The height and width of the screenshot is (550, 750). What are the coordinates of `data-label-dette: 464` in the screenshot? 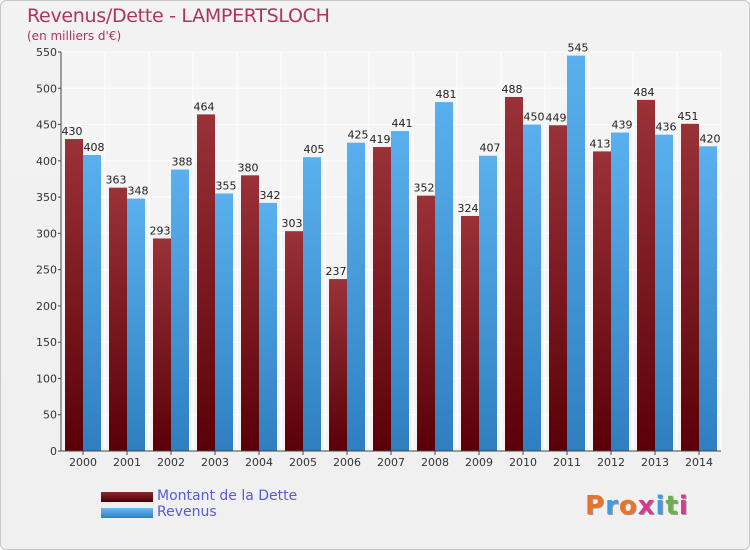 It's located at (204, 106).